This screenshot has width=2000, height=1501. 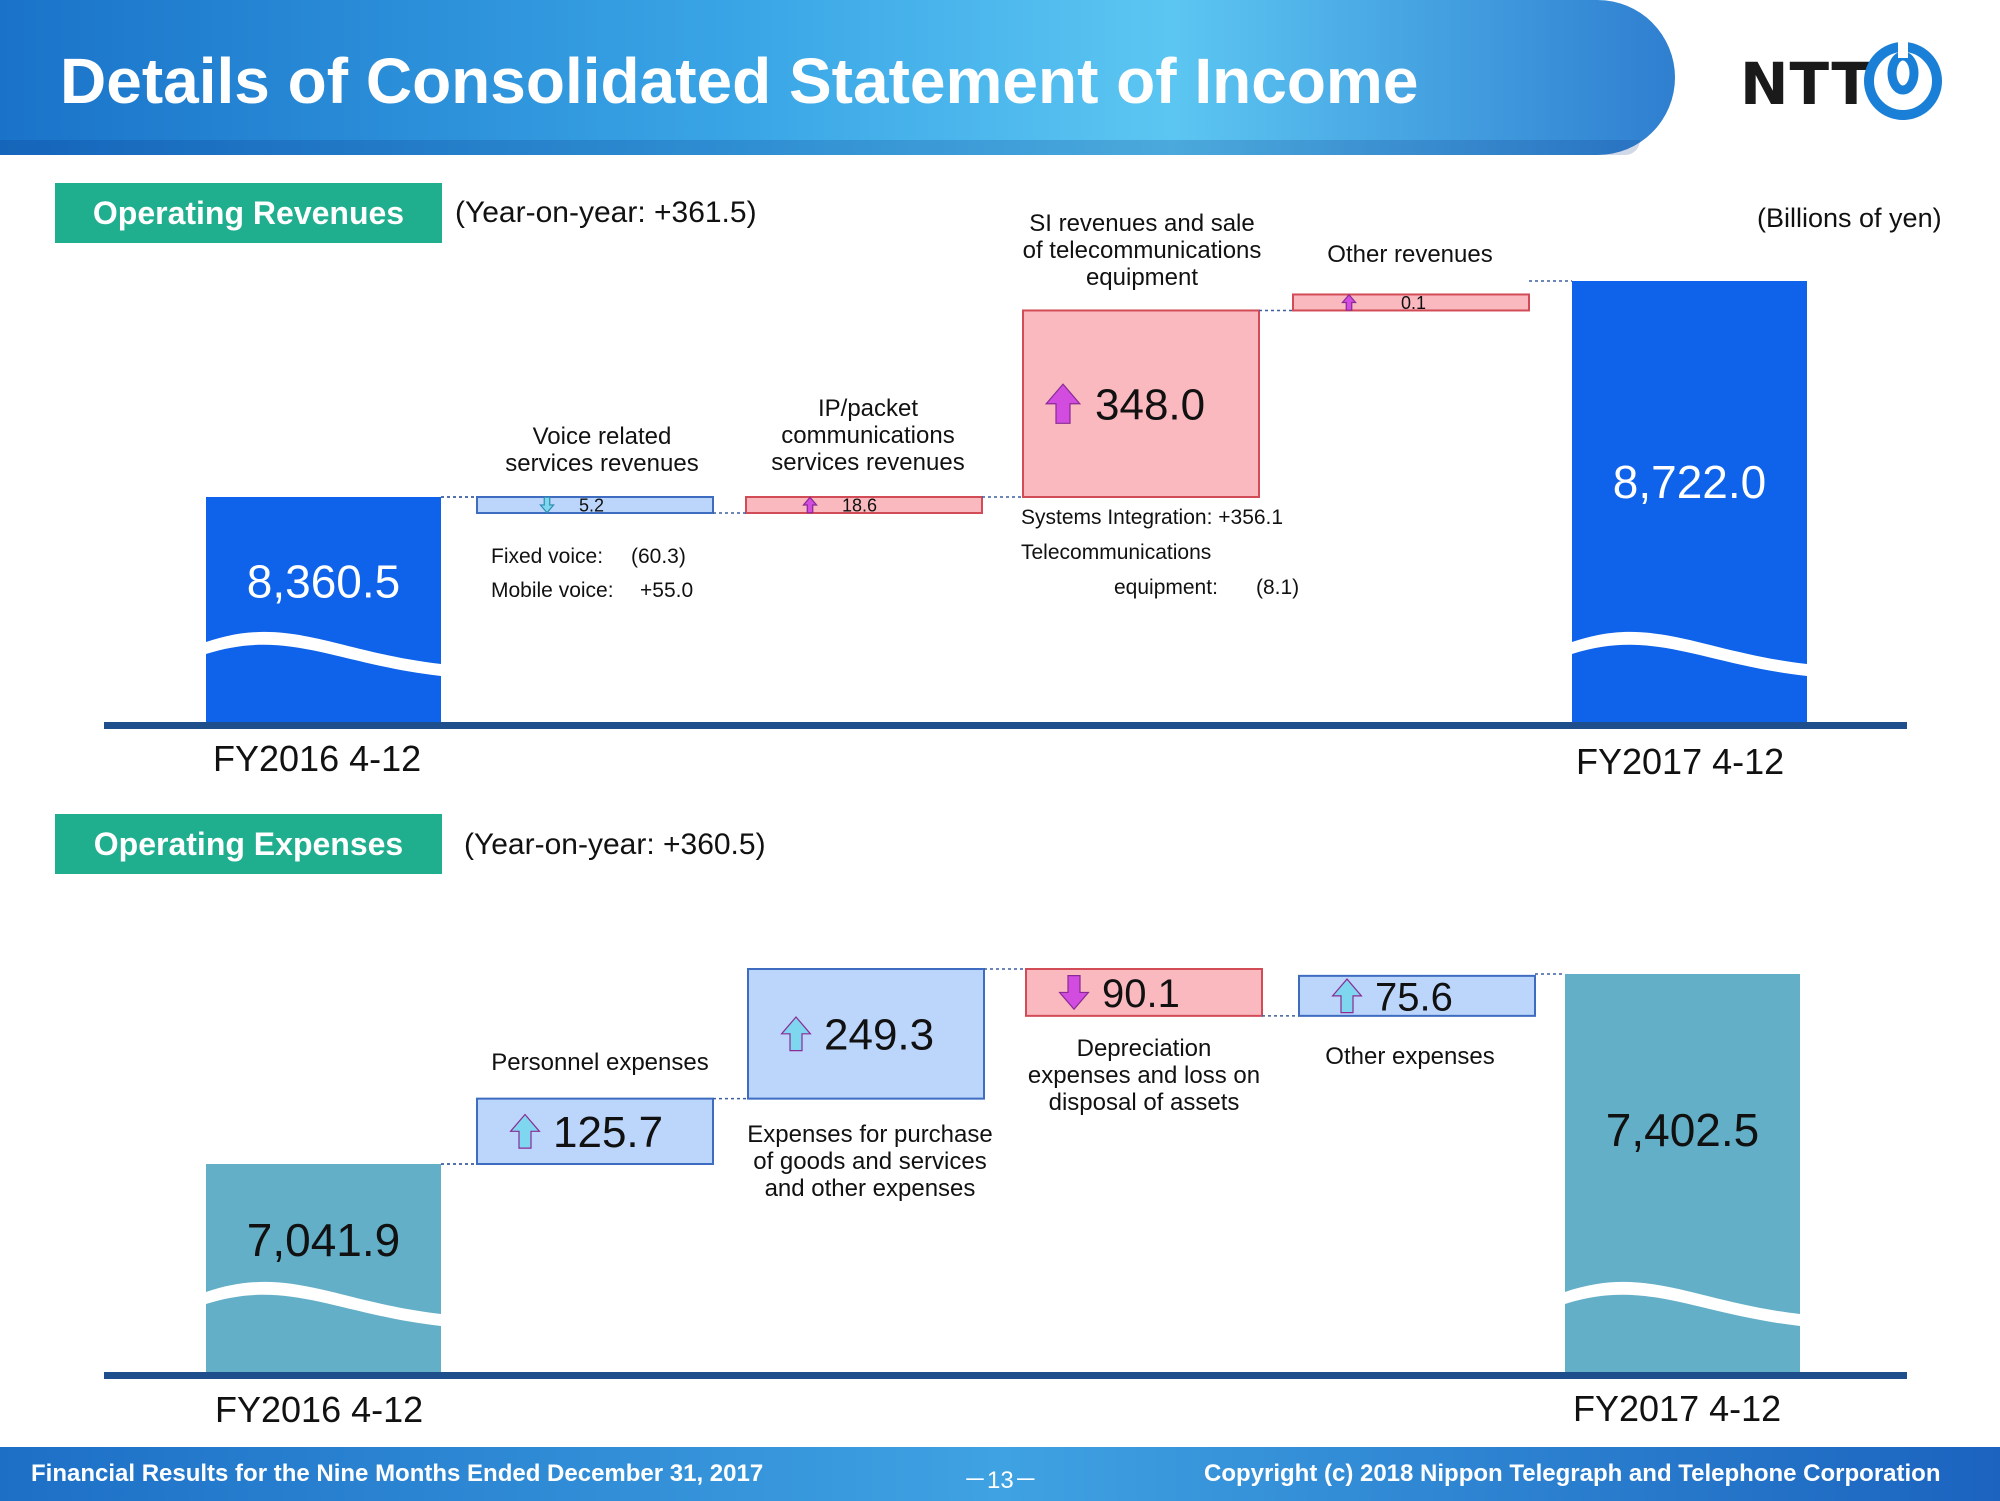 What do you see at coordinates (1682, 1130) in the screenshot?
I see `chart1-end-value: 7,402.5` at bounding box center [1682, 1130].